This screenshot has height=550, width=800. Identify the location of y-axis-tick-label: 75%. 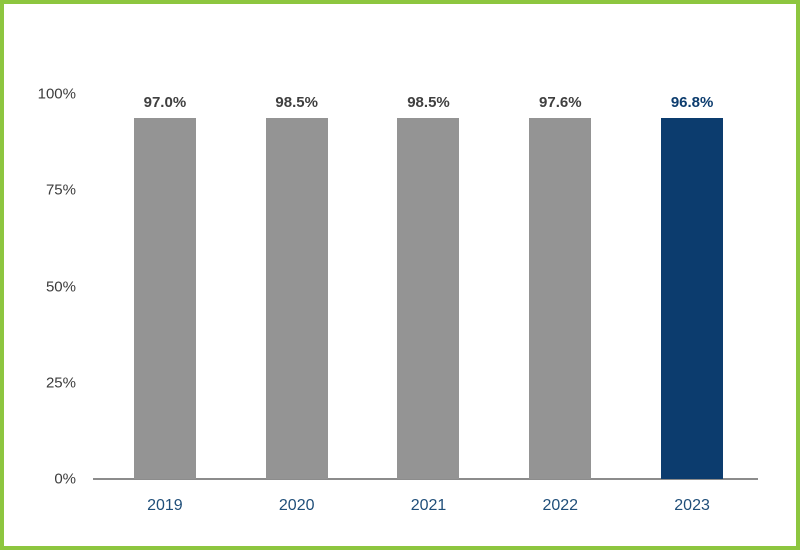
(60, 190).